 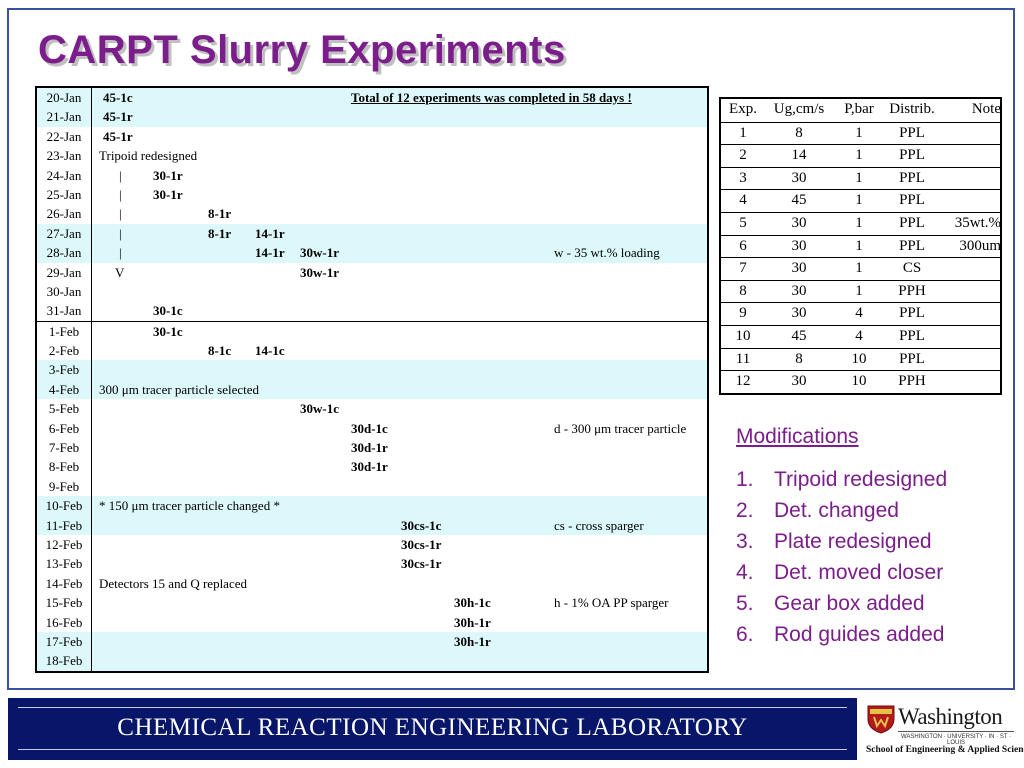 I want to click on footer-banner: CHEMICAL REACTION ENGINEERING LABORATORY, so click(x=432, y=729).